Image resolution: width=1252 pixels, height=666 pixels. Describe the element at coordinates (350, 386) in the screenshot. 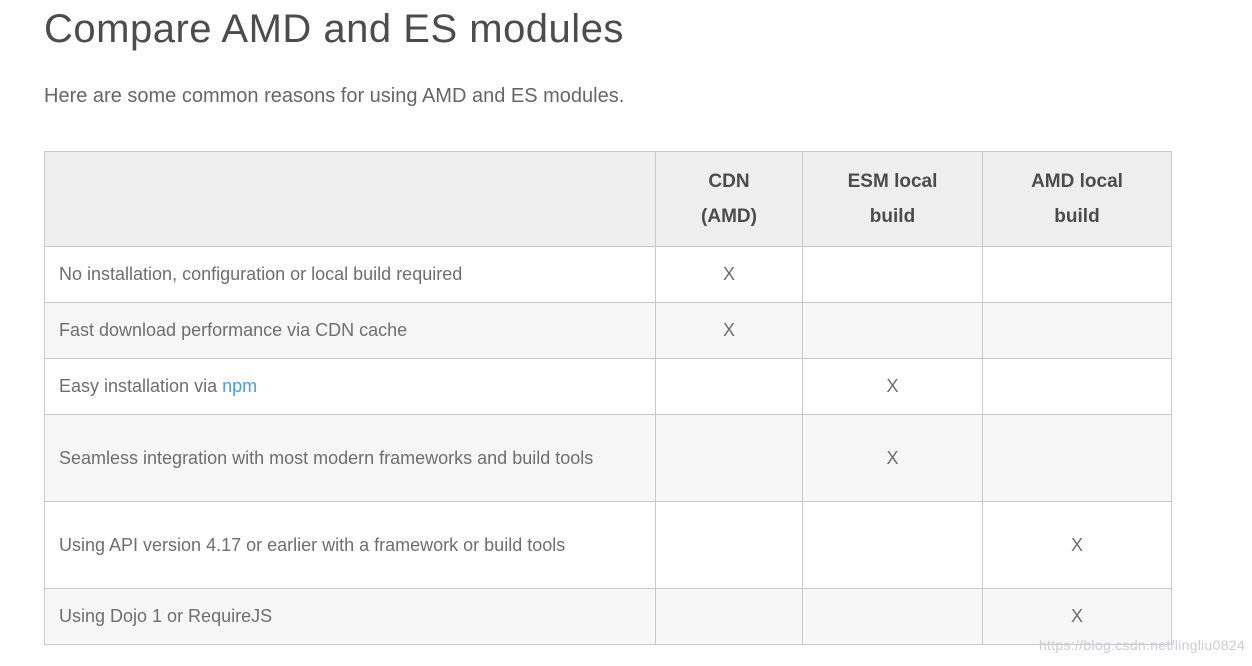

I see `feature-cell: Easy installation via npm` at that location.